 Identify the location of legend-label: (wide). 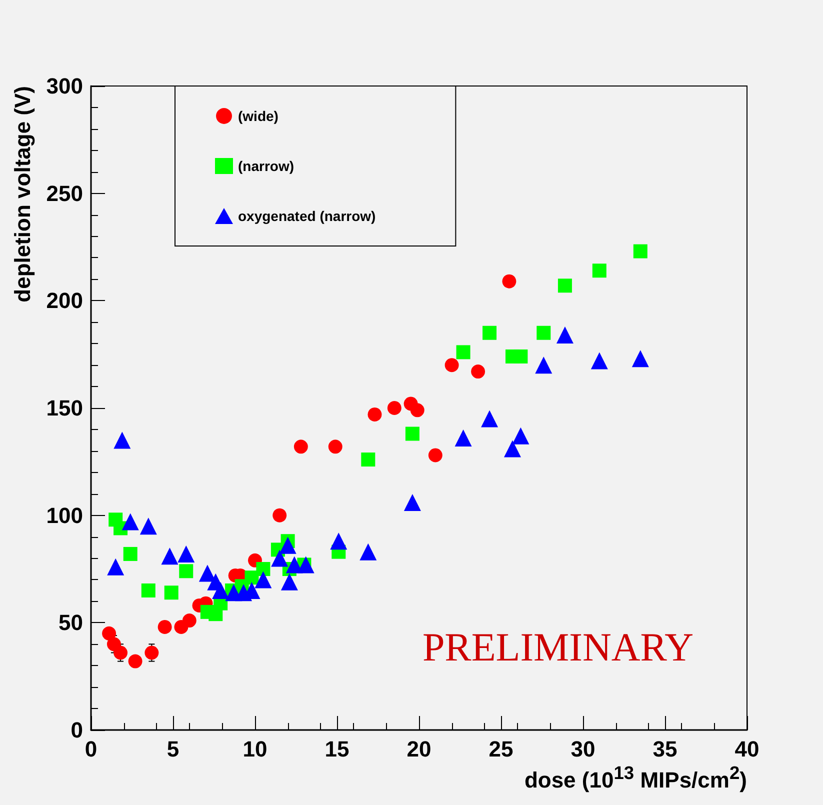
(258, 116).